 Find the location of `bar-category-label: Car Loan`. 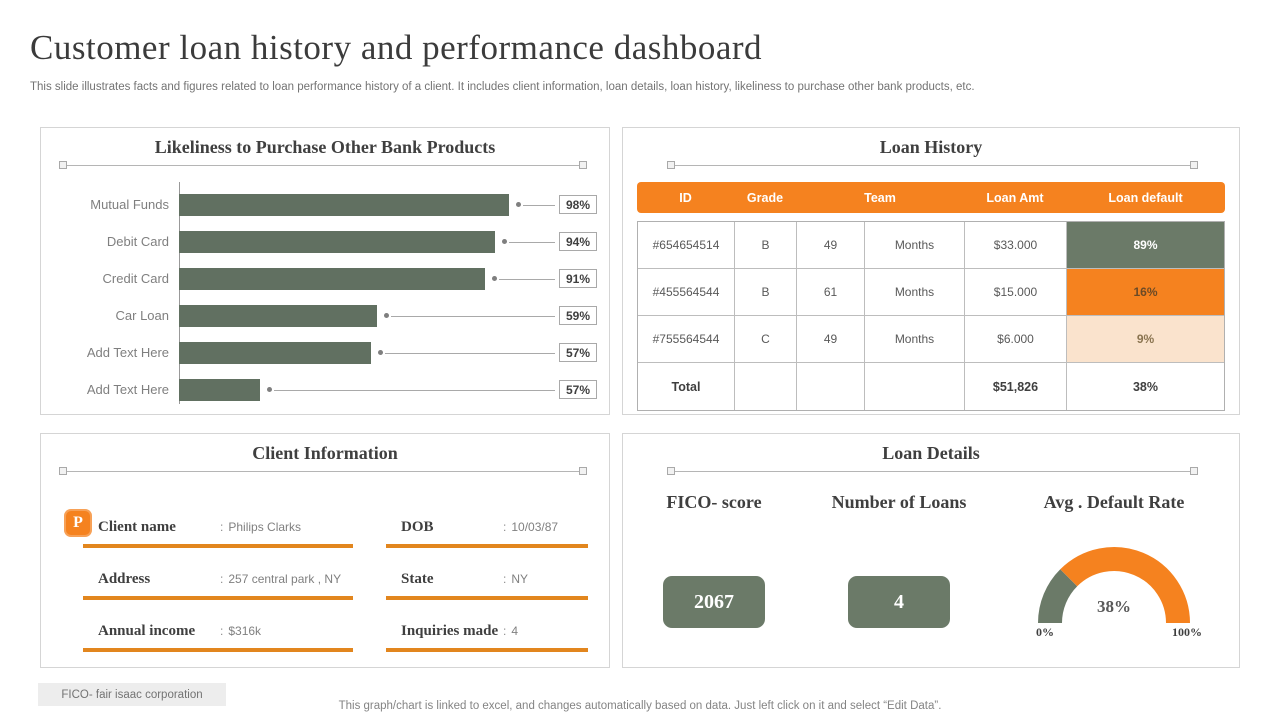

bar-category-label: Car Loan is located at coordinates (142, 315).